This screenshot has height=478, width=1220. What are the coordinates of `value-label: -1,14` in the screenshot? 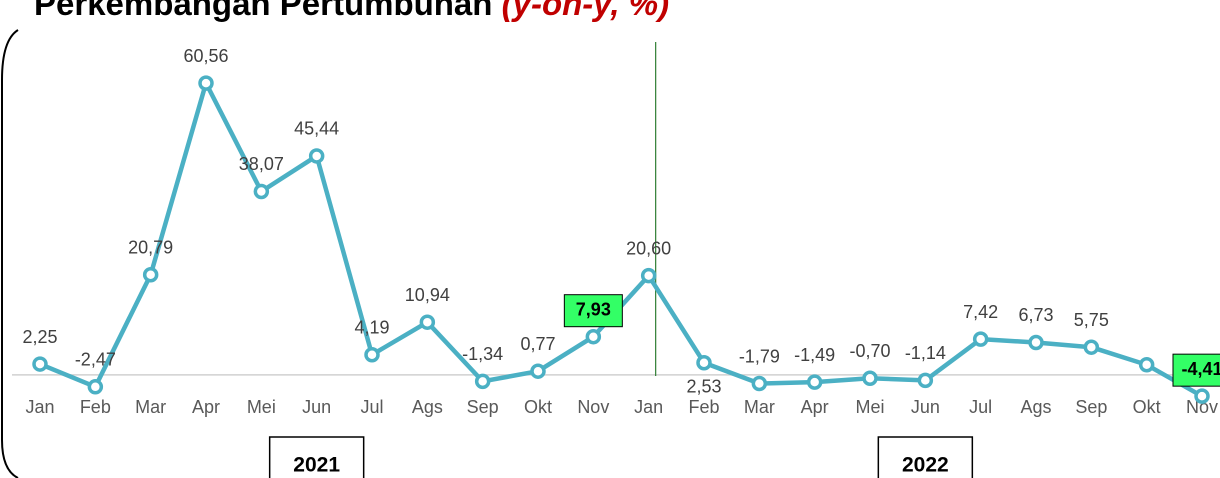 It's located at (925, 353).